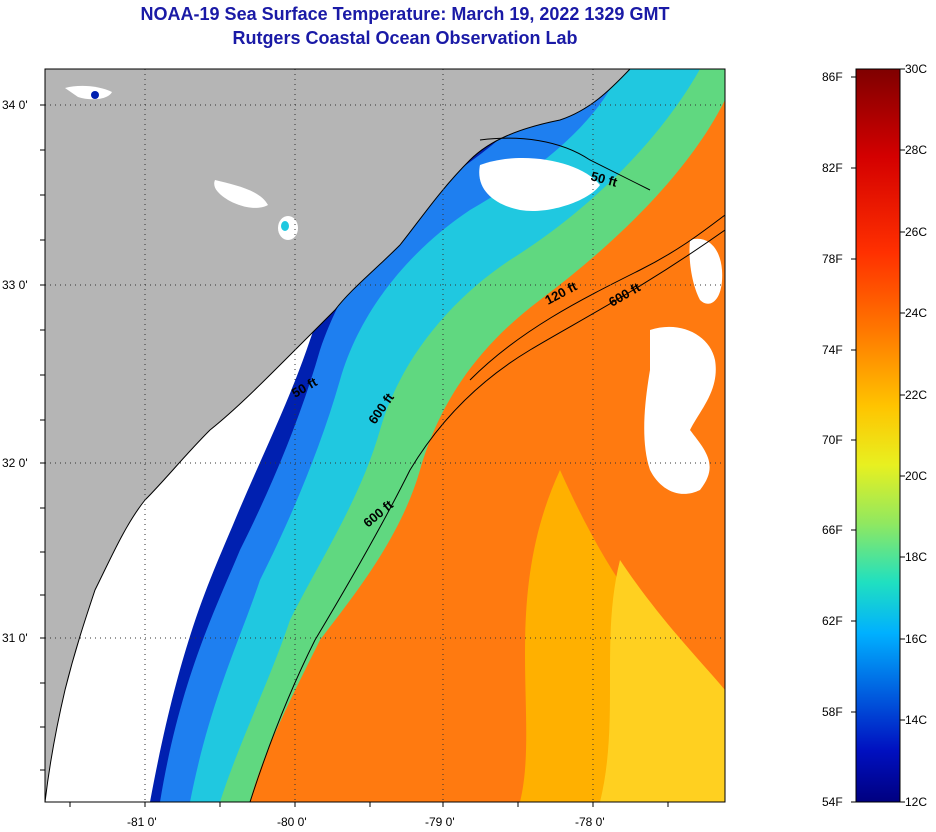  Describe the element at coordinates (832, 440) in the screenshot. I see `cb-f-70: 70F` at that location.